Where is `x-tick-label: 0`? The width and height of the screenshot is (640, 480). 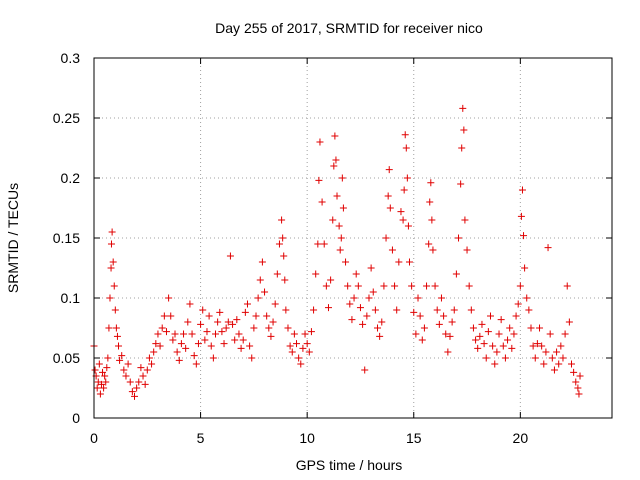
x-tick-label: 0 is located at coordinates (94, 438).